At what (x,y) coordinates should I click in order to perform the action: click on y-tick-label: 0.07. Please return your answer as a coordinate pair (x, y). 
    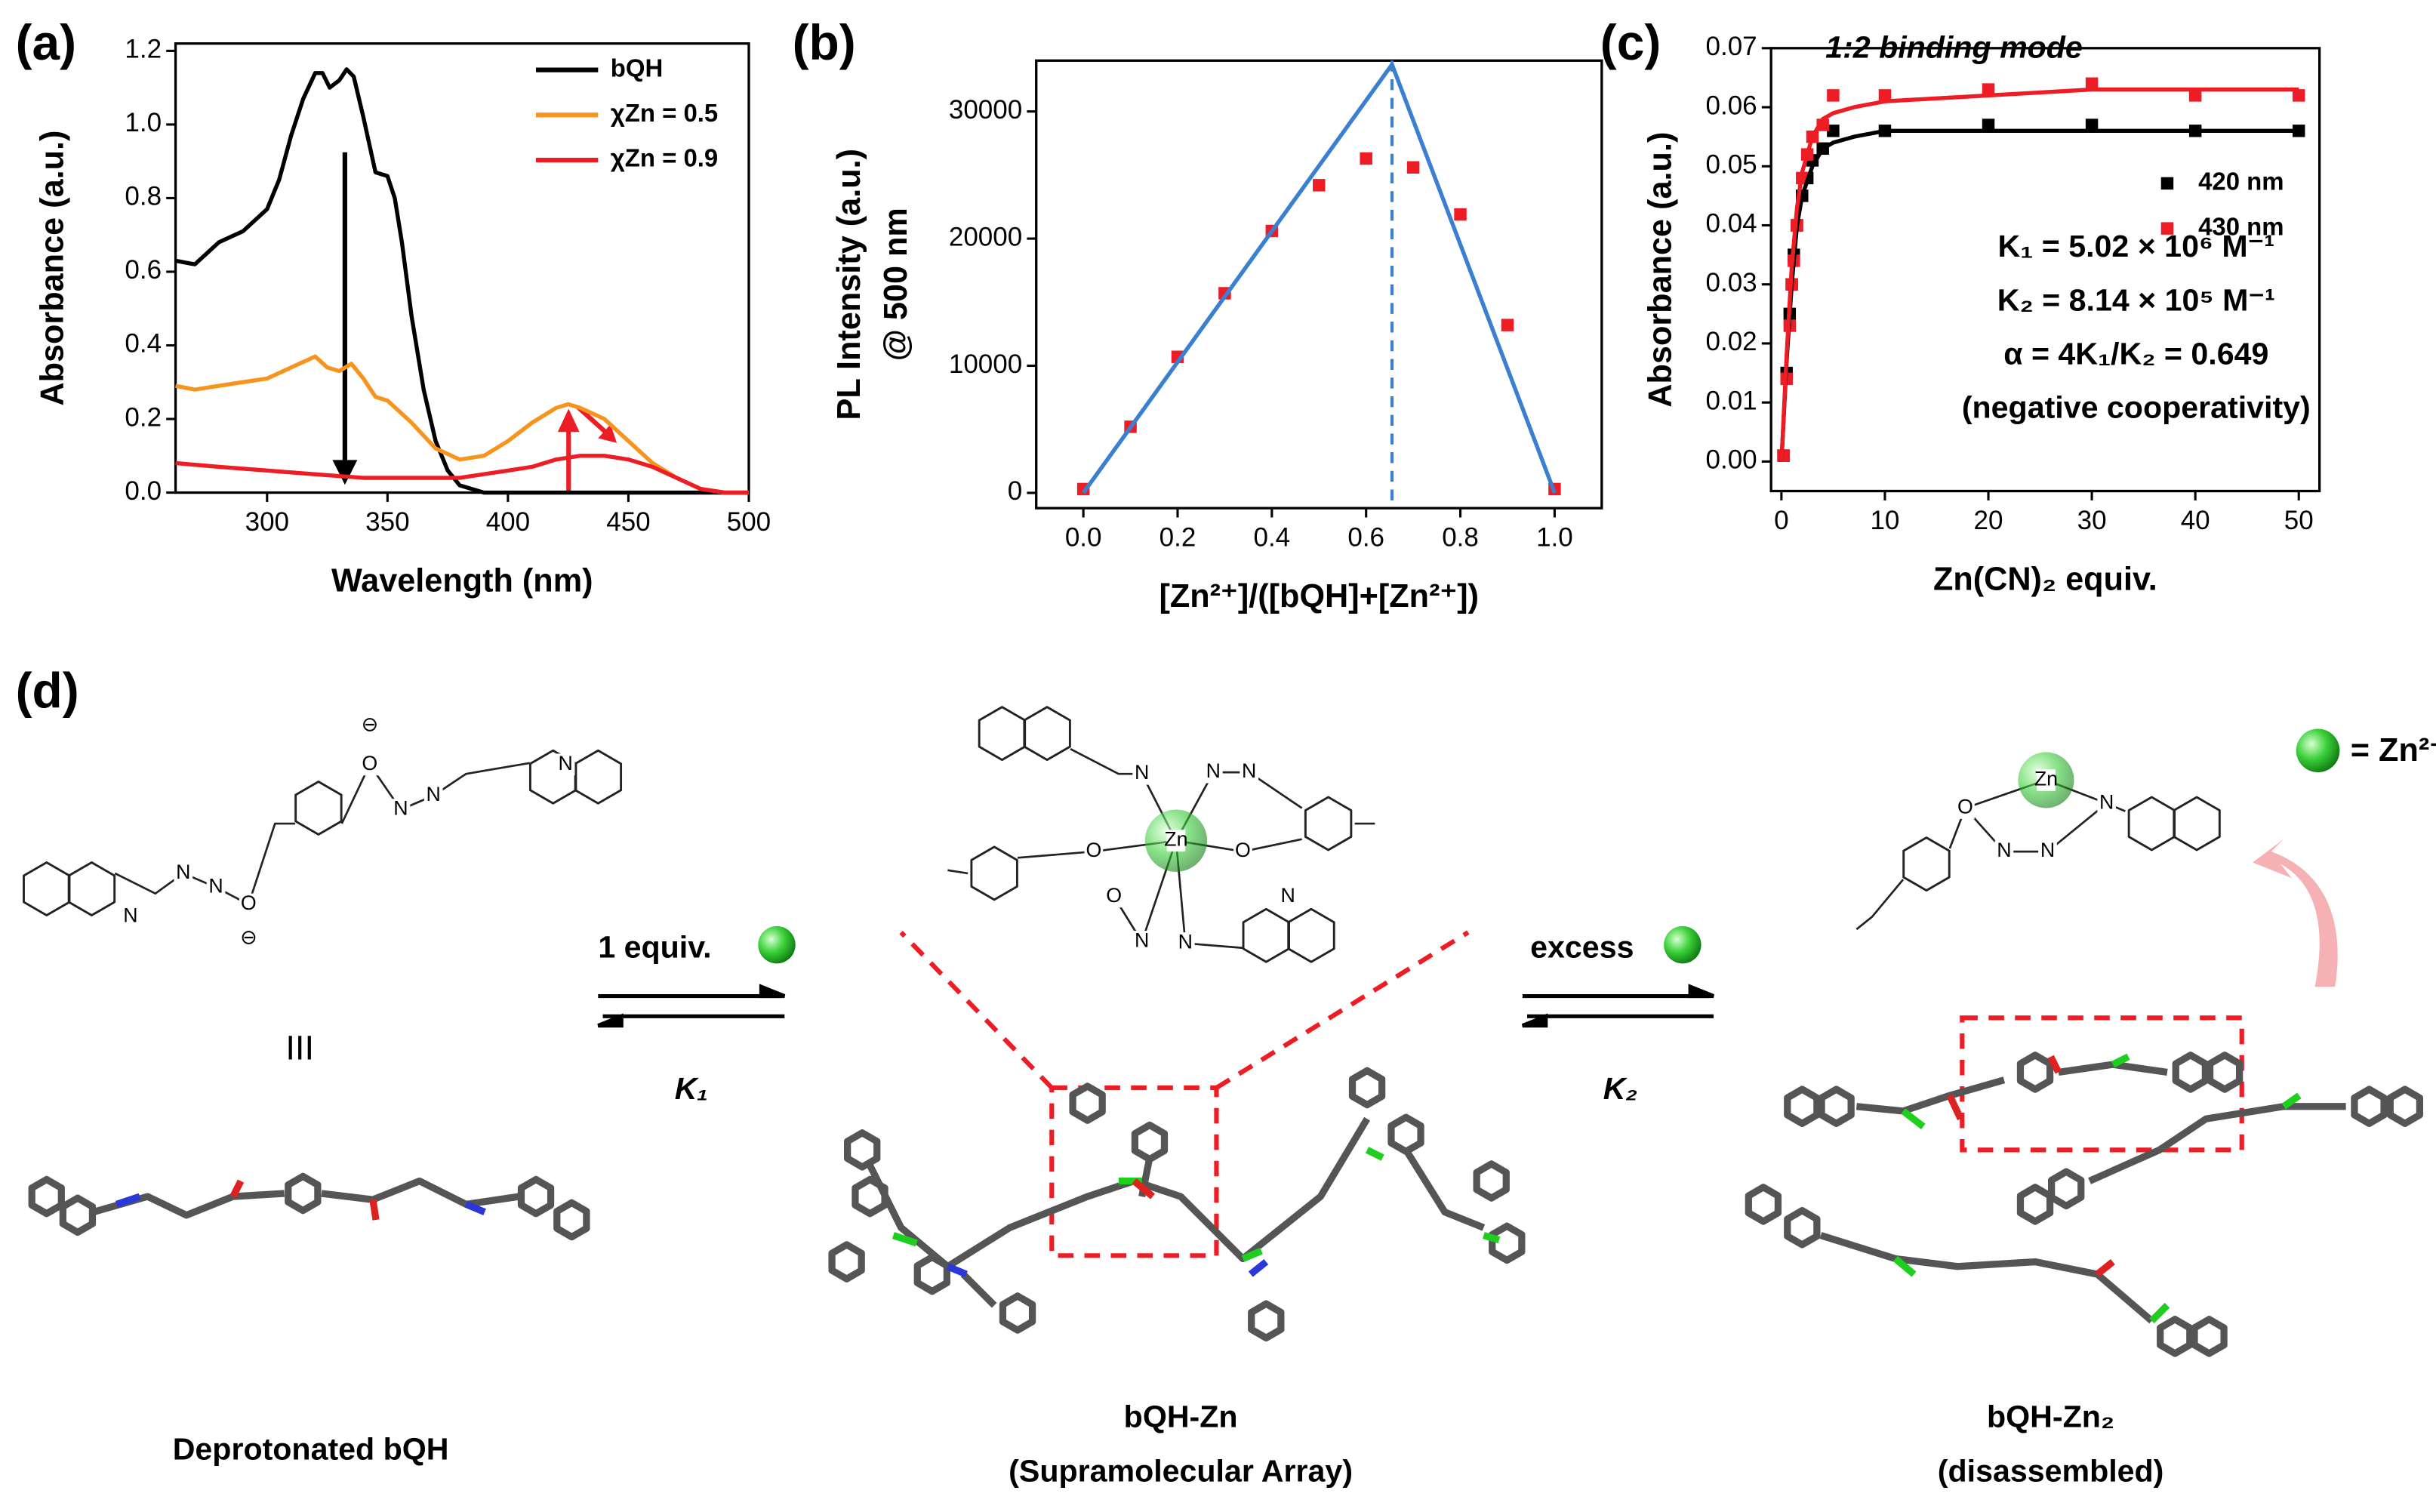
    Looking at the image, I should click on (1731, 46).